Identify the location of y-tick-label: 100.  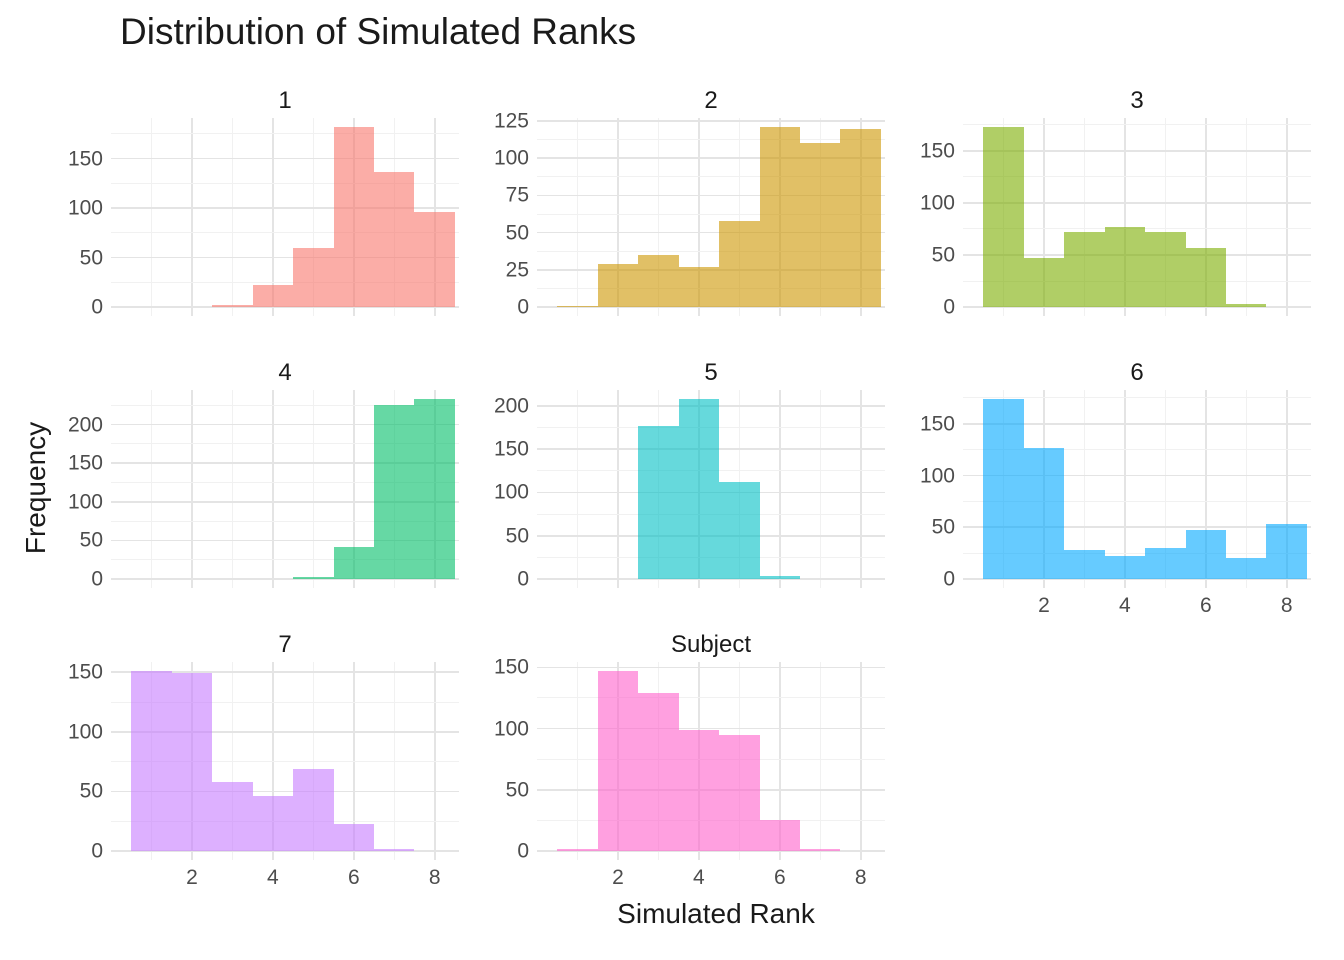
(511, 158).